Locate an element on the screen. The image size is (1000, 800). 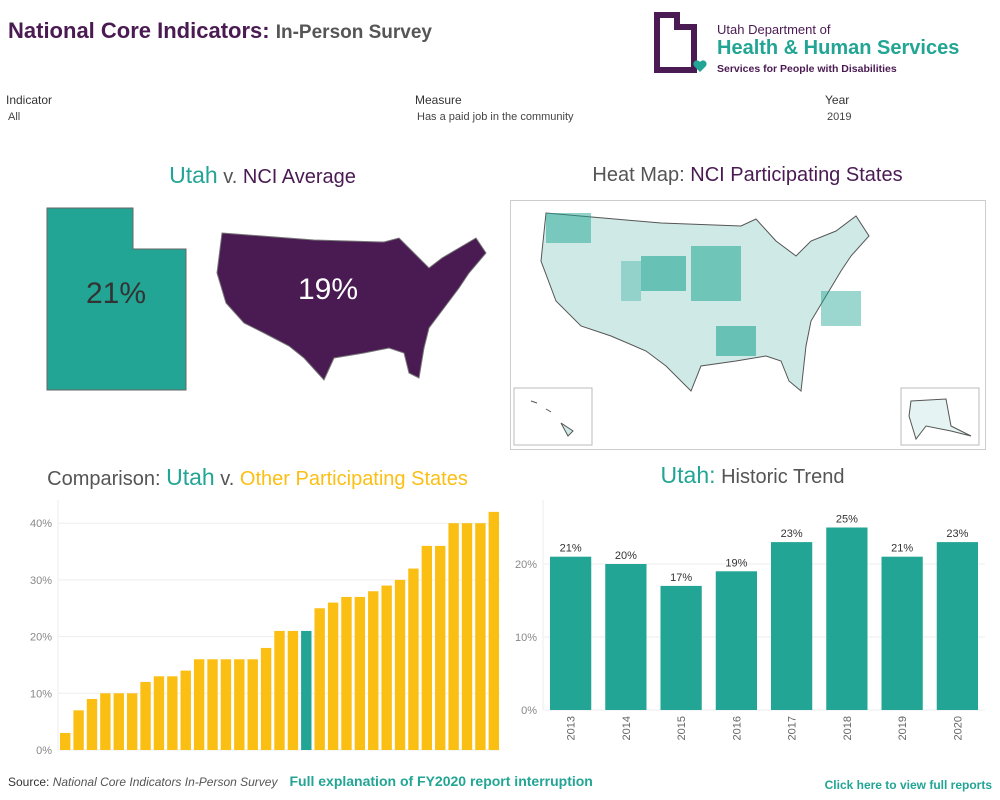
source-label: Source: is located at coordinates (29, 782).